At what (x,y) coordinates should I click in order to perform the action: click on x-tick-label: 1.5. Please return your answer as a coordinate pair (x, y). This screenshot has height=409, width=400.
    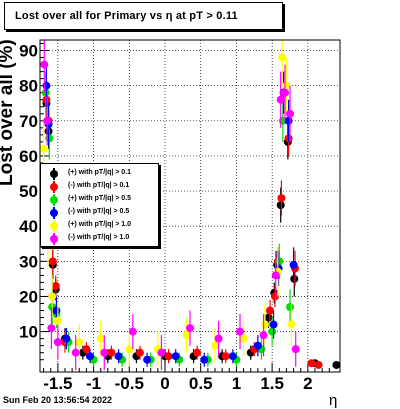
    Looking at the image, I should click on (272, 383).